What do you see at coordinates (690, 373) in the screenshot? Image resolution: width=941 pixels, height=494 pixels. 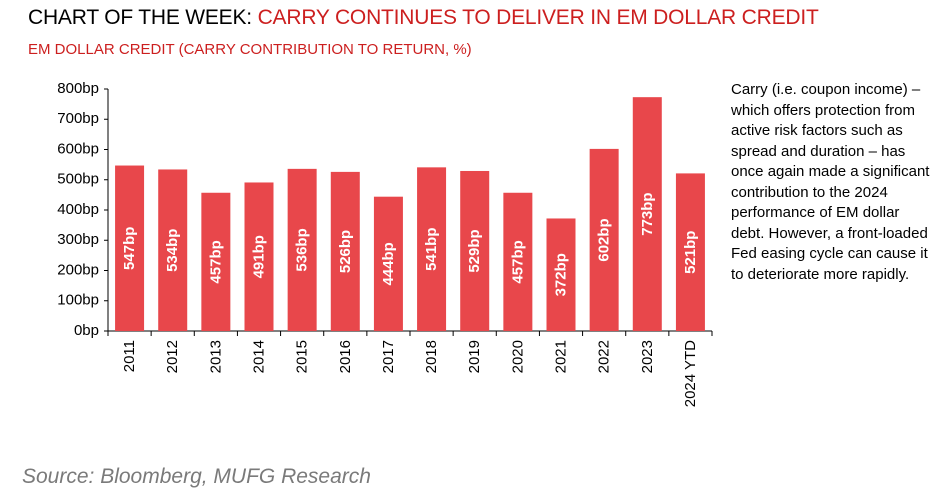 I see `x-tick-label: 2024 YTD` at bounding box center [690, 373].